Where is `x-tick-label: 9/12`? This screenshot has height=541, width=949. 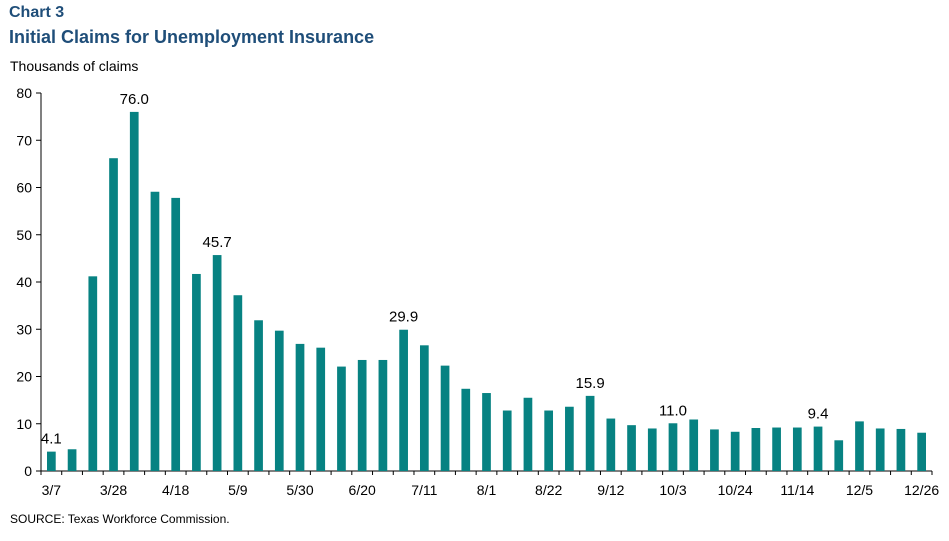
x-tick-label: 9/12 is located at coordinates (610, 490).